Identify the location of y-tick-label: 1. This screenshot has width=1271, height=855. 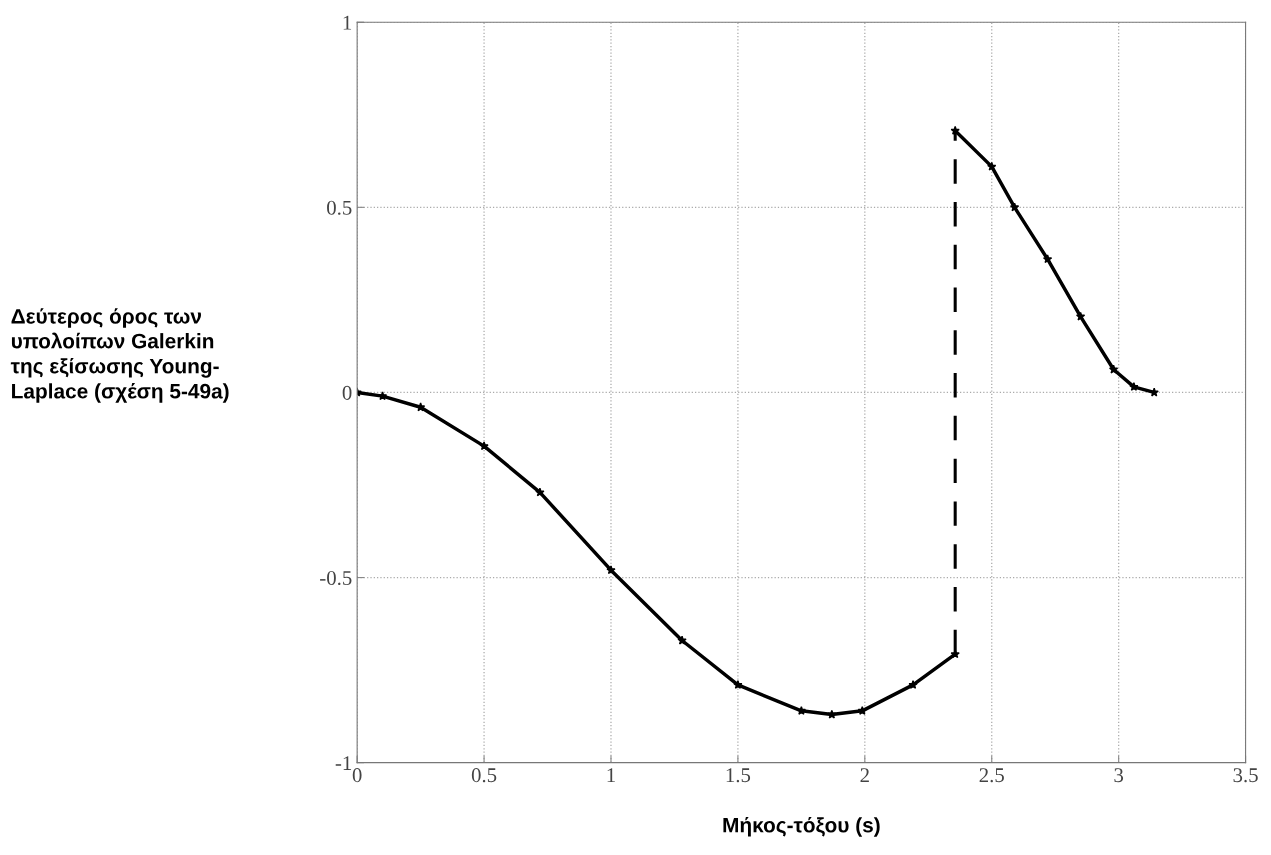
(347, 22).